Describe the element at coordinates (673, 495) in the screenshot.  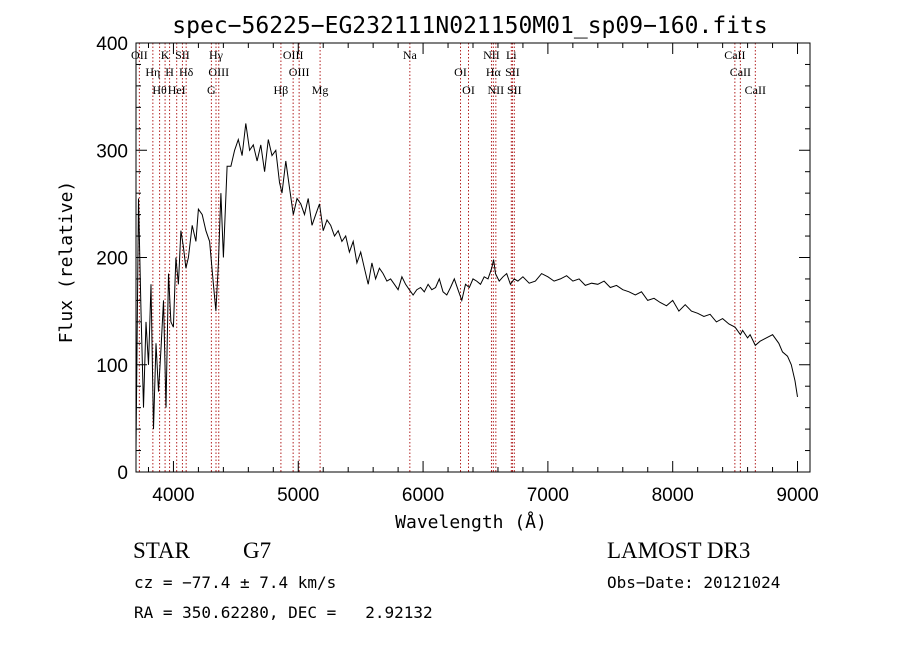
I see `x-tick-label: 8000` at that location.